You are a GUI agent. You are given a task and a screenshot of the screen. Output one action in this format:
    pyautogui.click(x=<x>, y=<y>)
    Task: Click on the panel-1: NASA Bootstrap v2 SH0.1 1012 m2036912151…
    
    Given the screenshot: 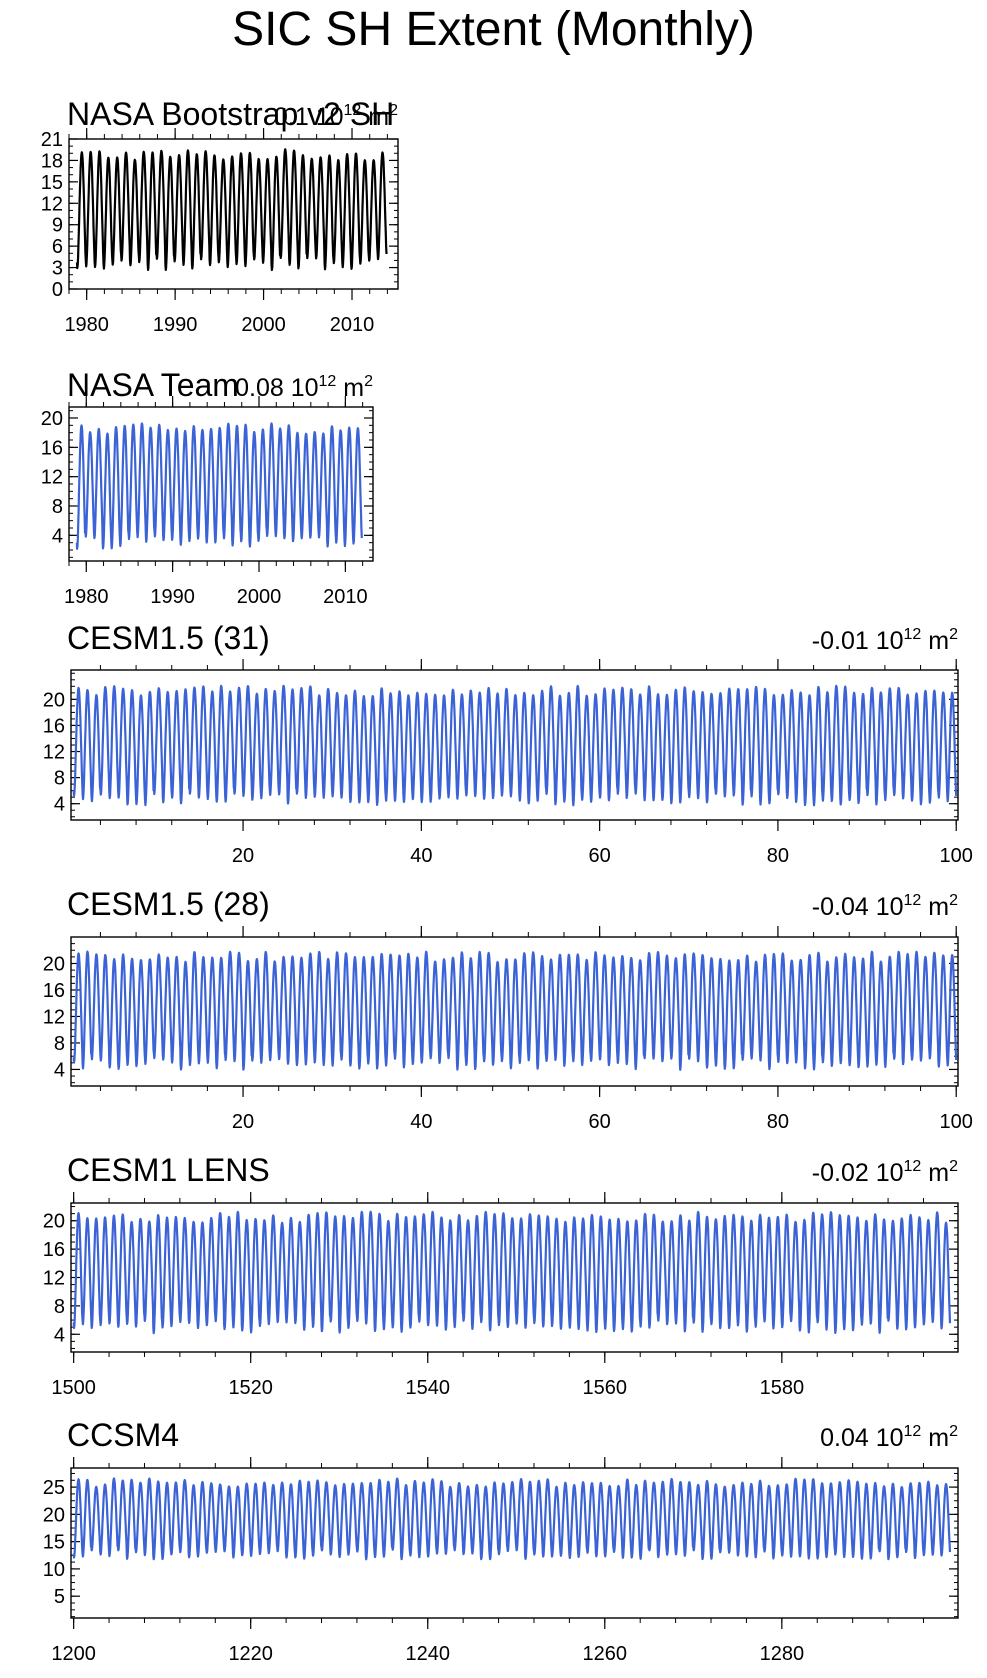 What is the action you would take?
    pyautogui.click(x=220, y=216)
    